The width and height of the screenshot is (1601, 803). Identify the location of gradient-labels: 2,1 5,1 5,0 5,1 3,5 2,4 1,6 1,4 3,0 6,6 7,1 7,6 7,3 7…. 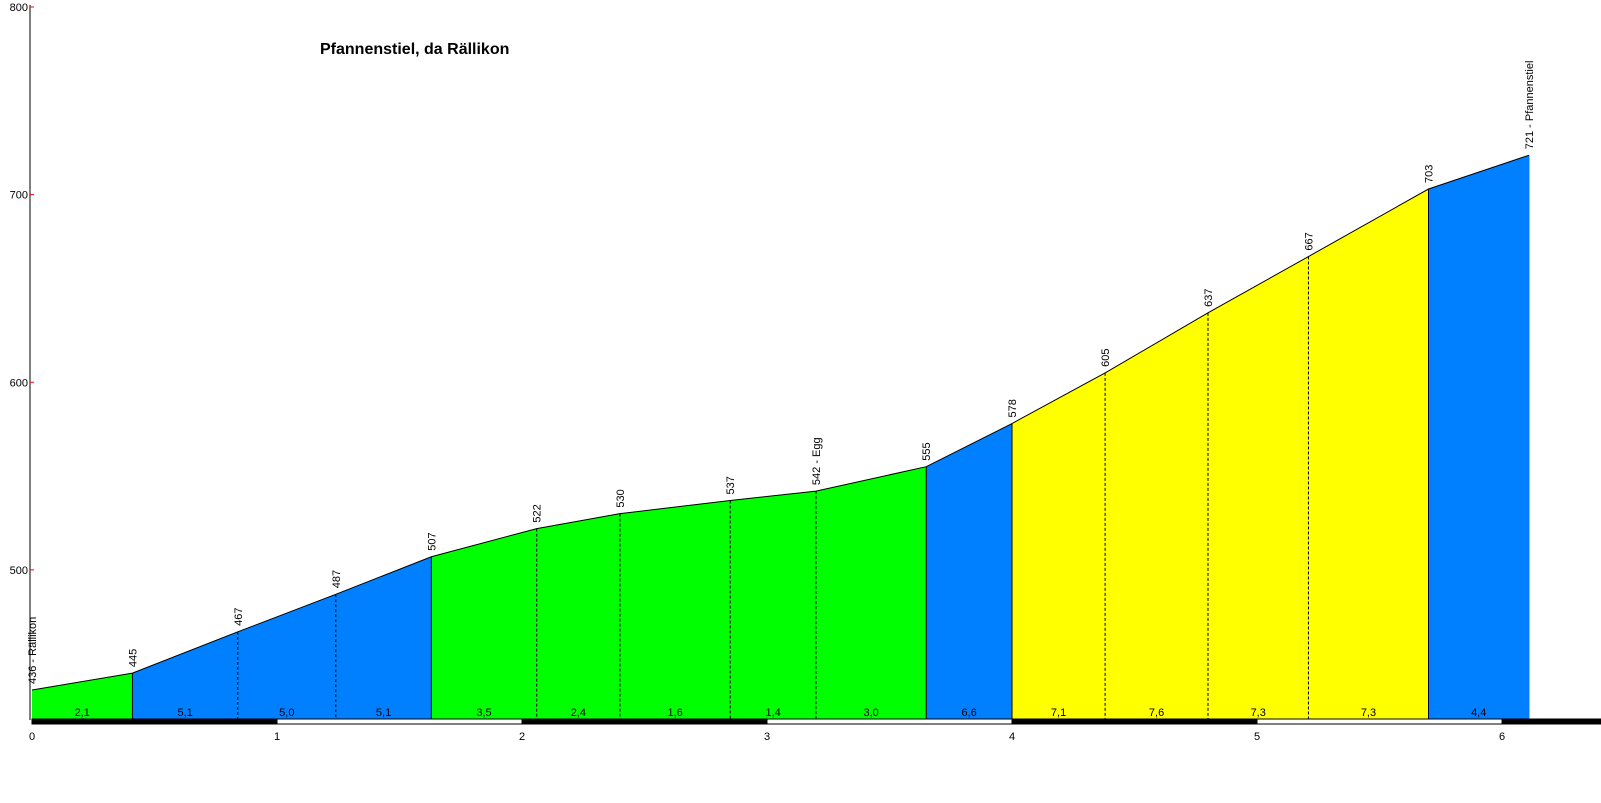
(781, 713).